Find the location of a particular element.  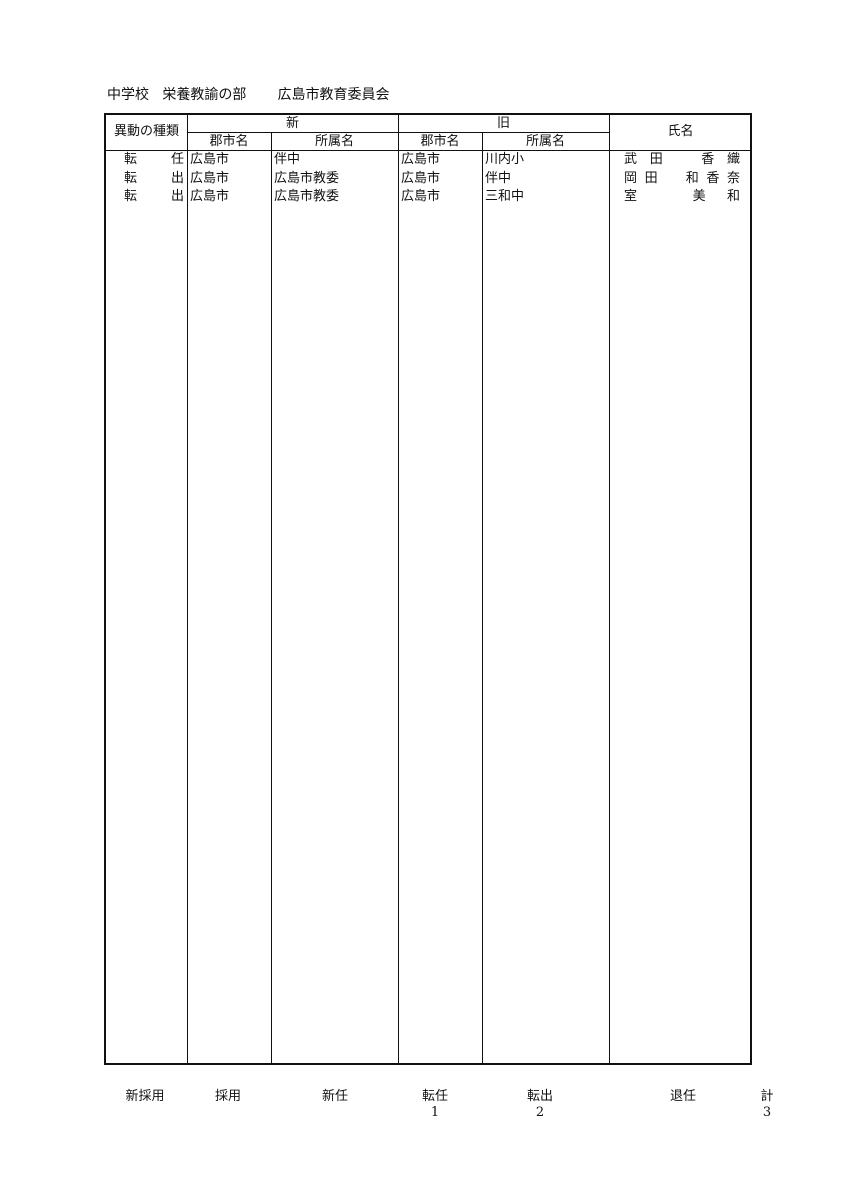

summary-count: 2 is located at coordinates (540, 1112).